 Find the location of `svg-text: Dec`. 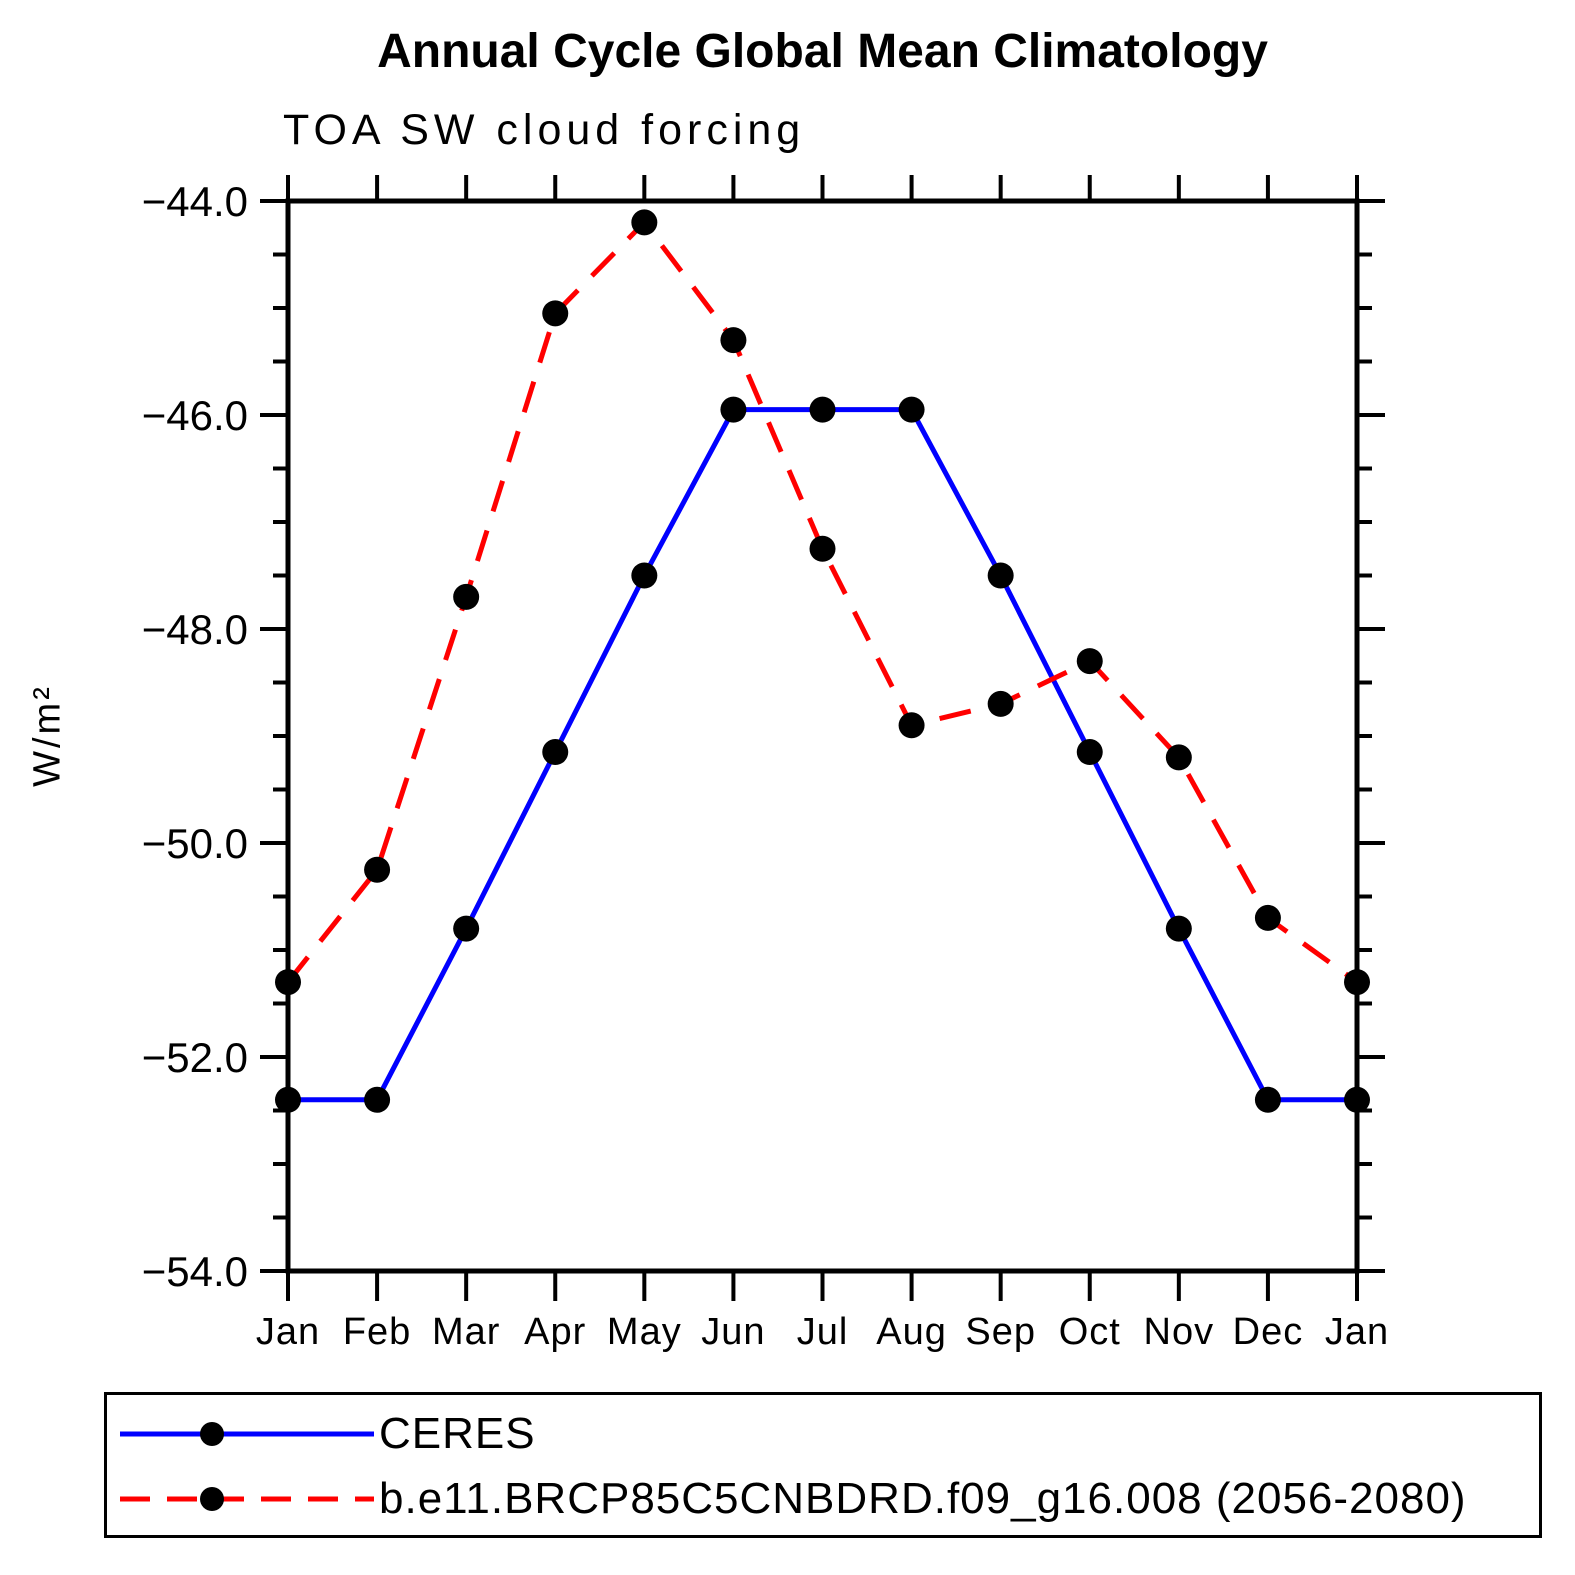

svg-text: Dec is located at coordinates (1268, 1332).